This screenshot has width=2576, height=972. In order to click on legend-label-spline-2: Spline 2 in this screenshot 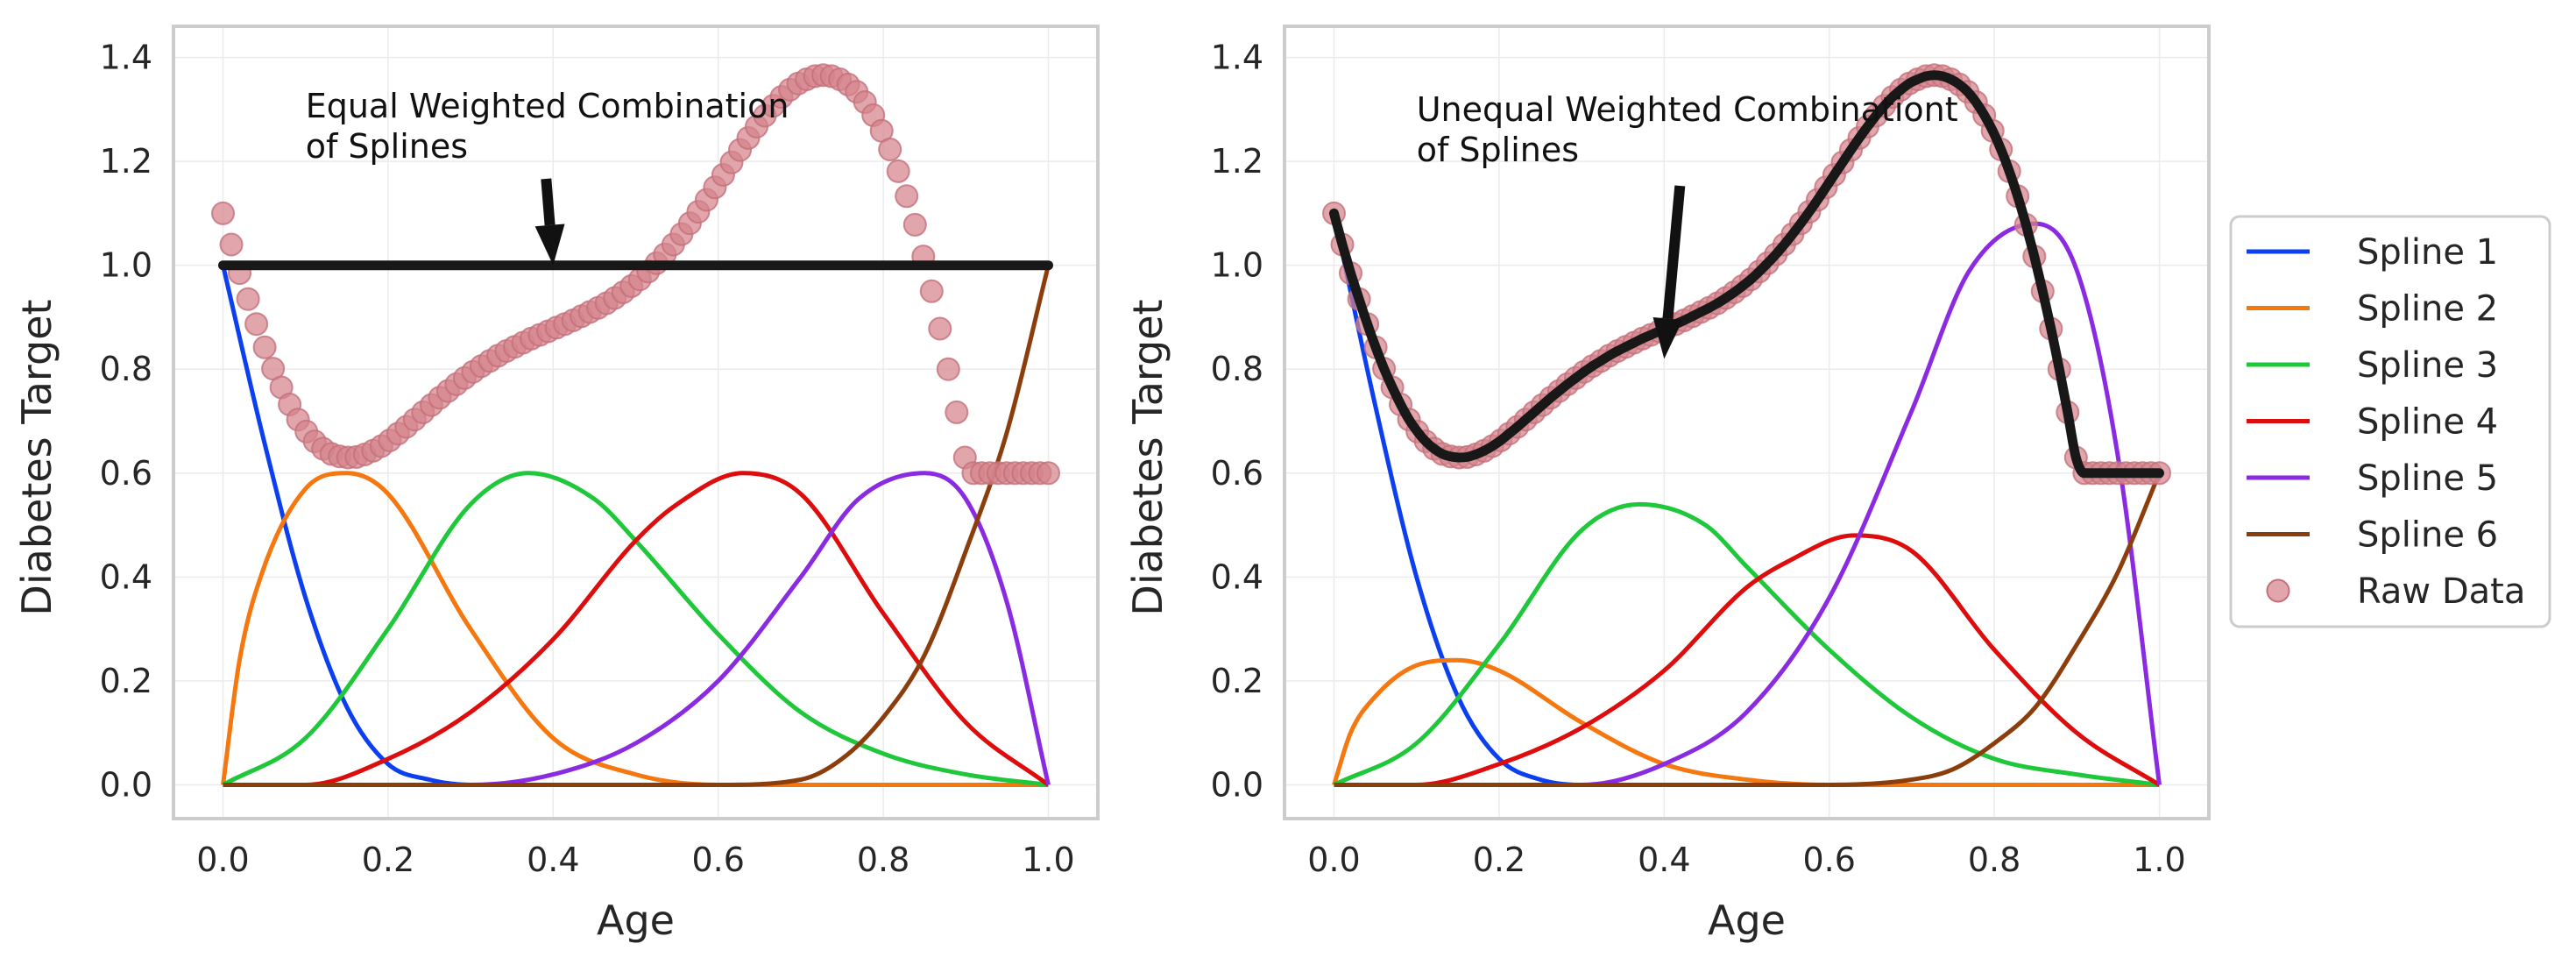, I will do `click(2427, 310)`.